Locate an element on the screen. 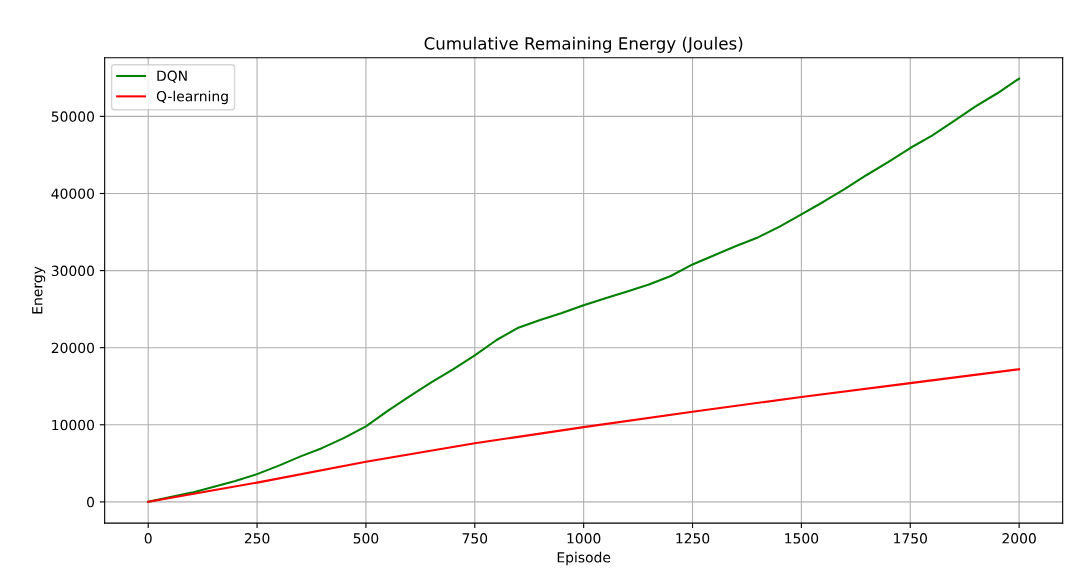  y-axis-title: Energy is located at coordinates (39, 290).